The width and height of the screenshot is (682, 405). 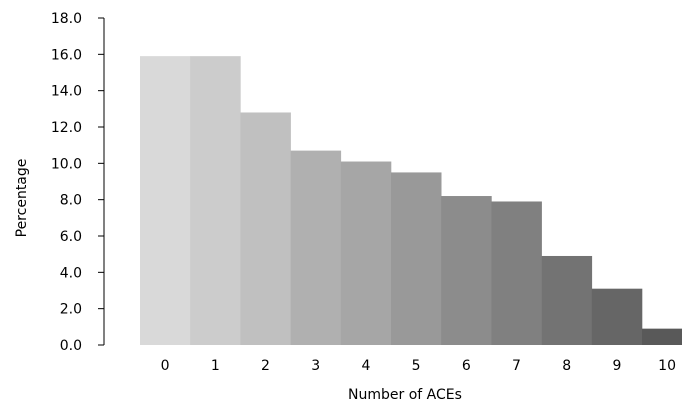 What do you see at coordinates (365, 366) in the screenshot?
I see `x-tick-label: 4` at bounding box center [365, 366].